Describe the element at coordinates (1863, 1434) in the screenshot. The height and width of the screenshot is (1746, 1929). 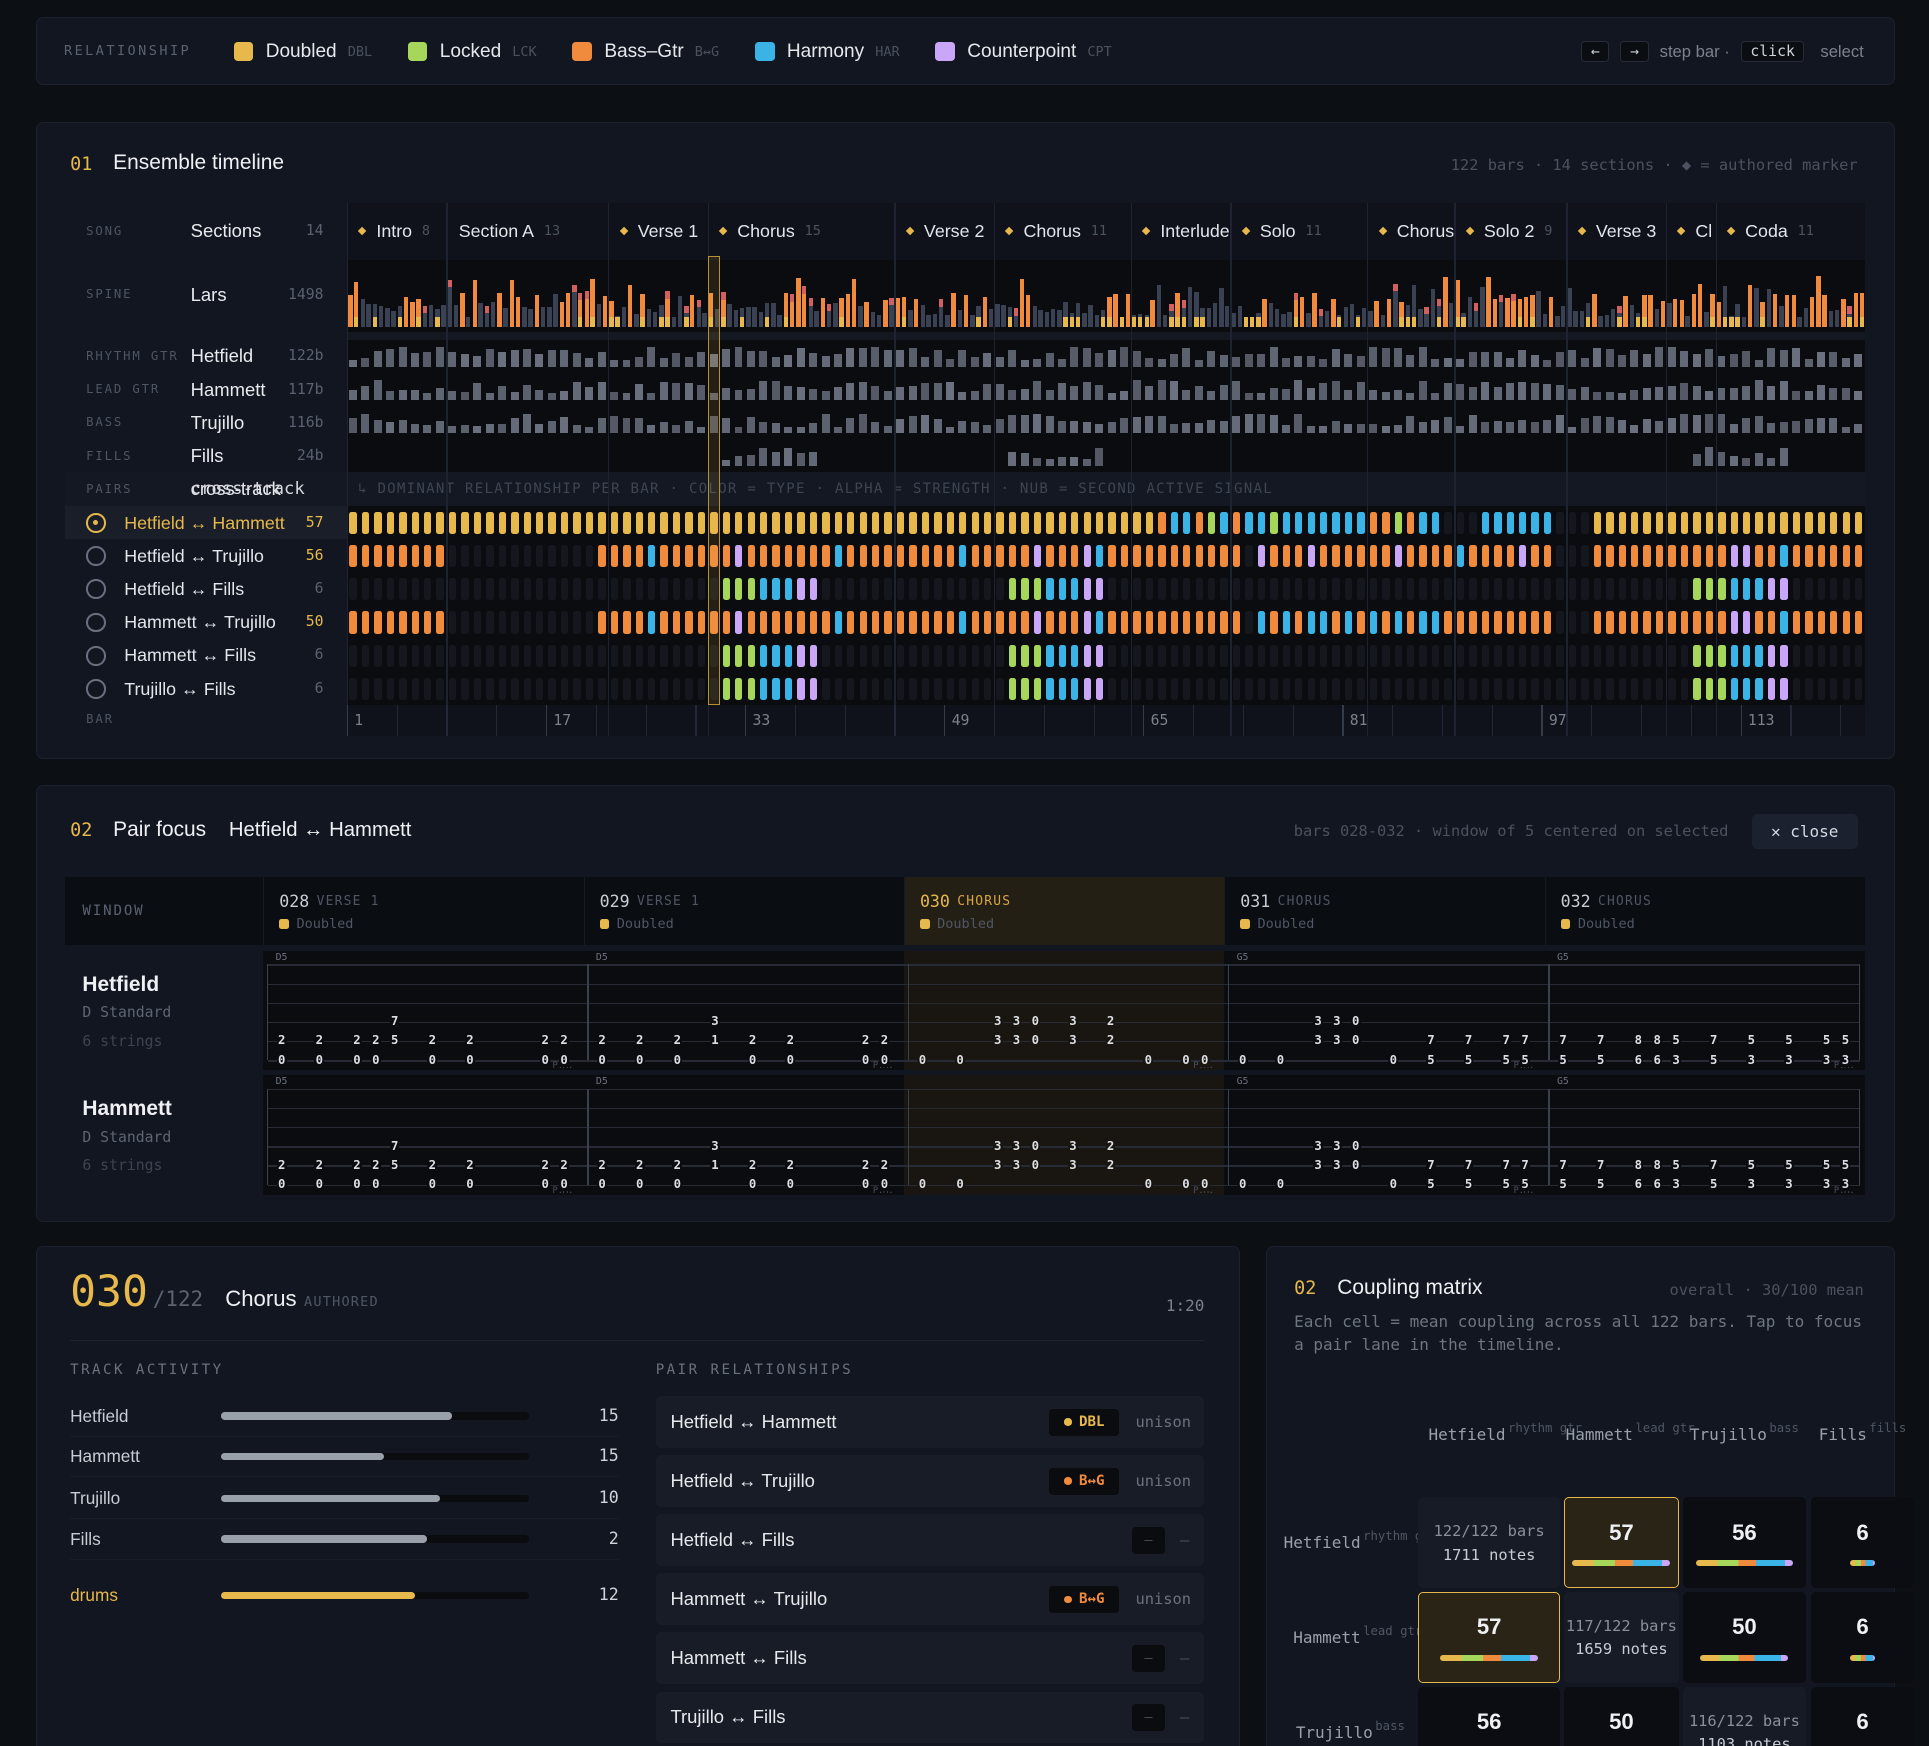
I see `matrix-col-head: Fills fills` at that location.